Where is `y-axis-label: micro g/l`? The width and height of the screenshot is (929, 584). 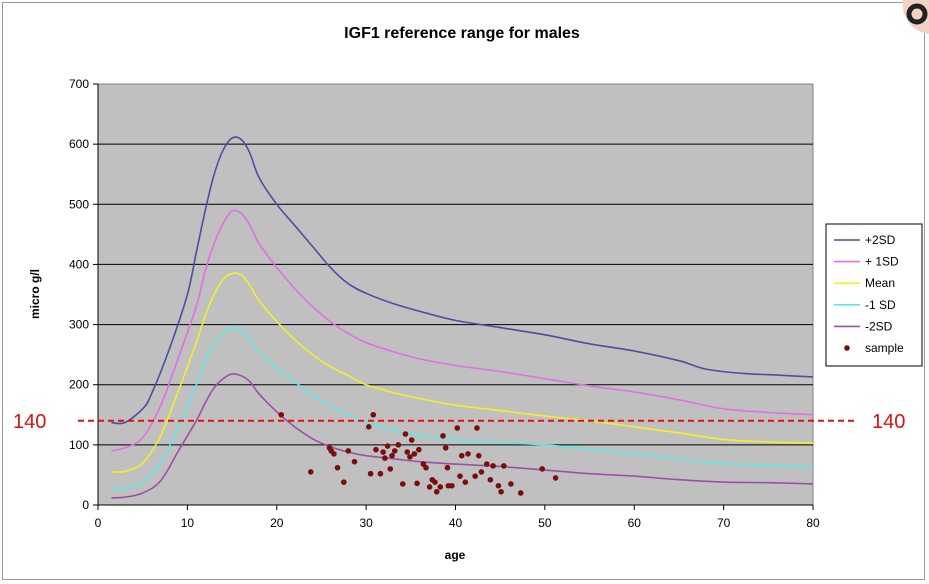 y-axis-label: micro g/l is located at coordinates (35, 294).